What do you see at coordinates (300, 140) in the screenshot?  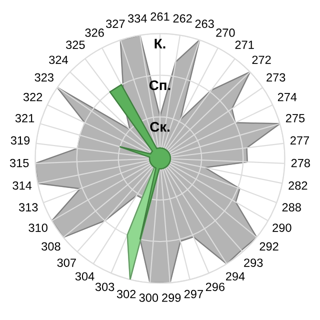 I see `spoke-label: 277` at bounding box center [300, 140].